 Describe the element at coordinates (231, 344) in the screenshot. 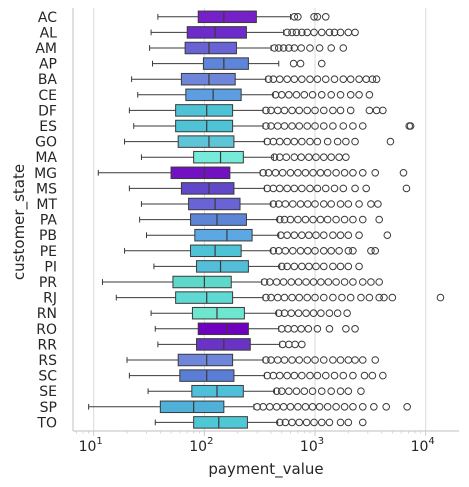

I see `box-RR` at that location.